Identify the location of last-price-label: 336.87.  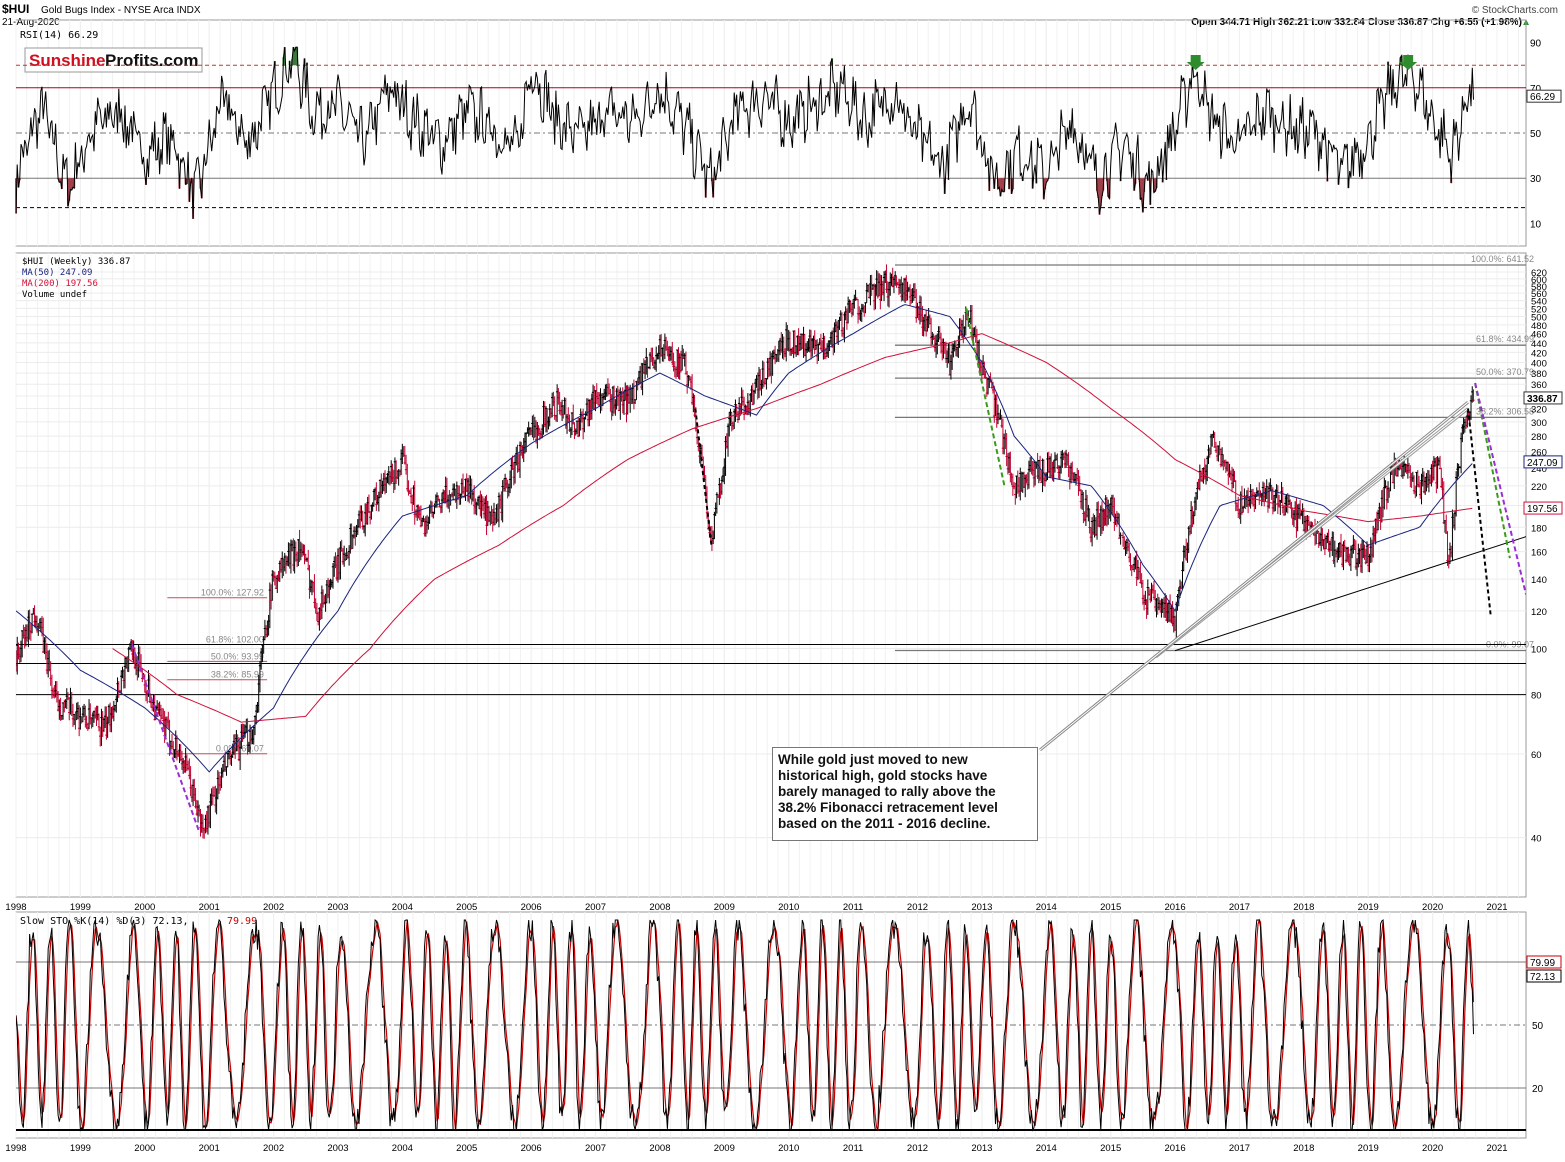
(1543, 398).